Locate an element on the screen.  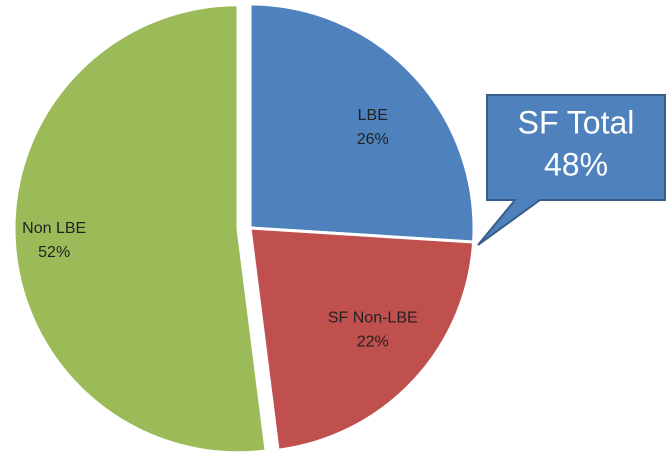
callout-text: 48% is located at coordinates (576, 164).